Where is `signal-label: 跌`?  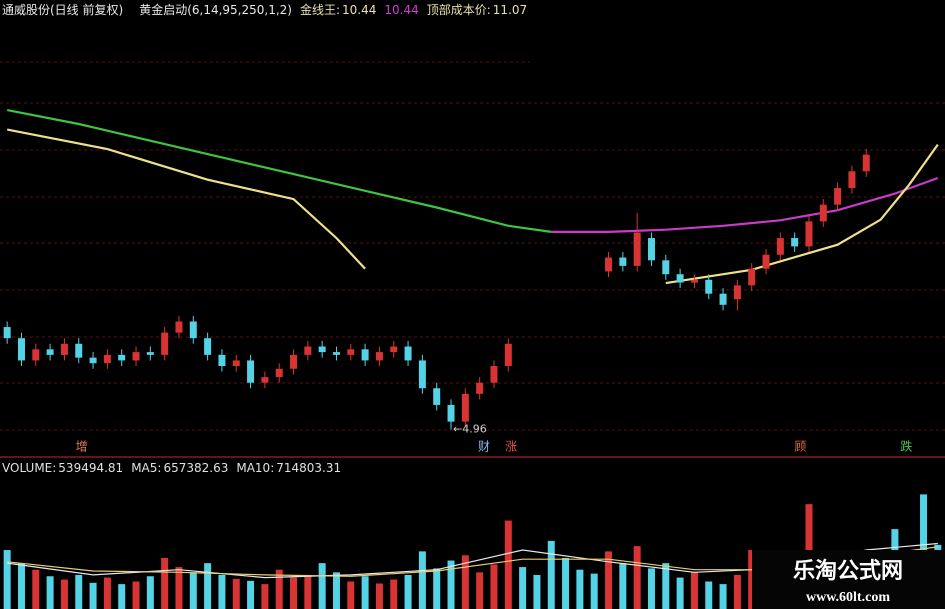
signal-label: 跌 is located at coordinates (906, 446).